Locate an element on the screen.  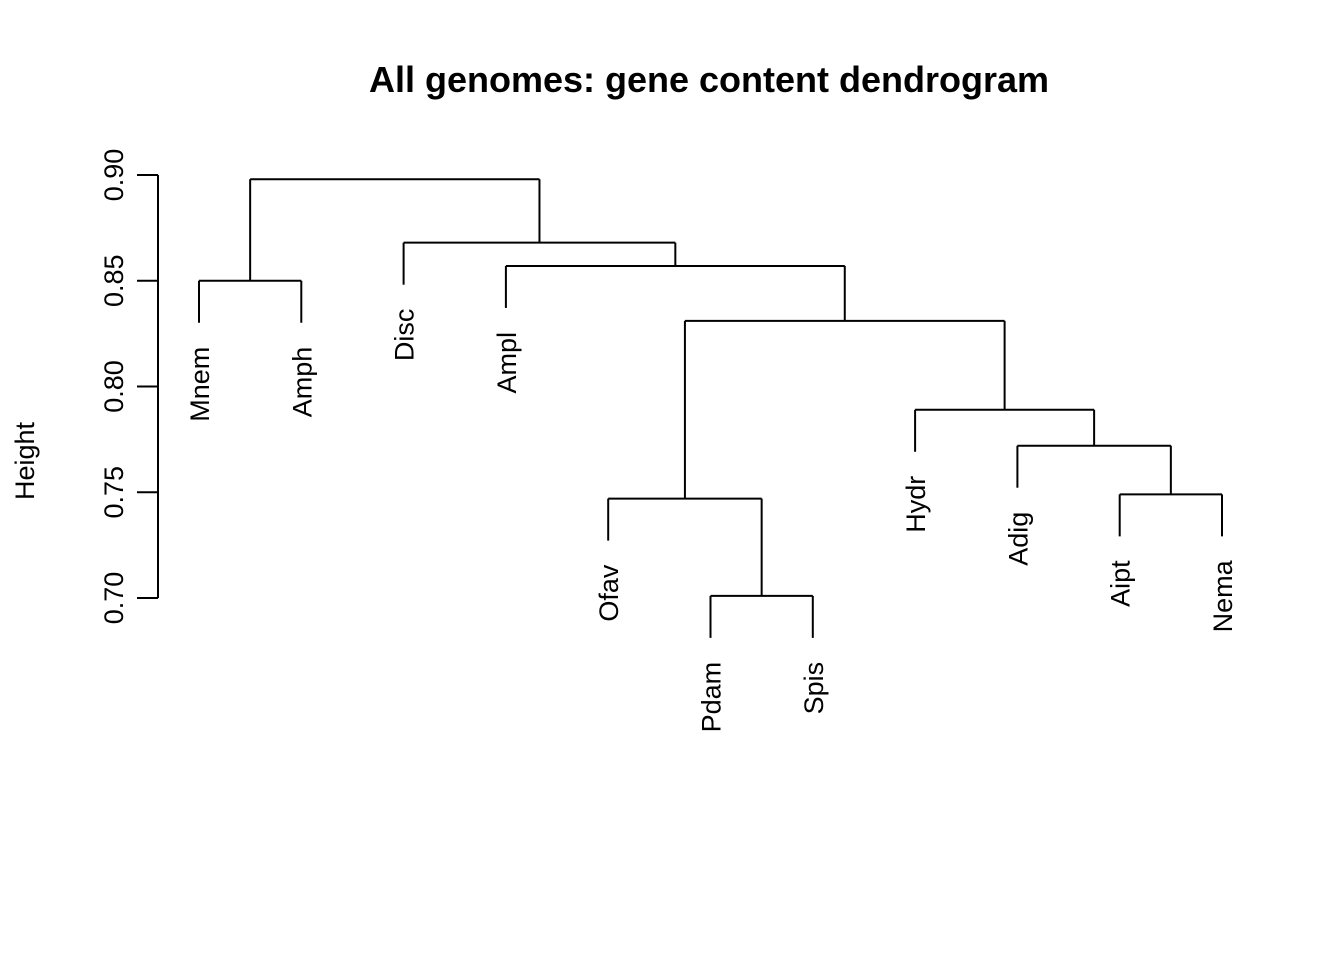
leaf-label: Adig is located at coordinates (1018, 539).